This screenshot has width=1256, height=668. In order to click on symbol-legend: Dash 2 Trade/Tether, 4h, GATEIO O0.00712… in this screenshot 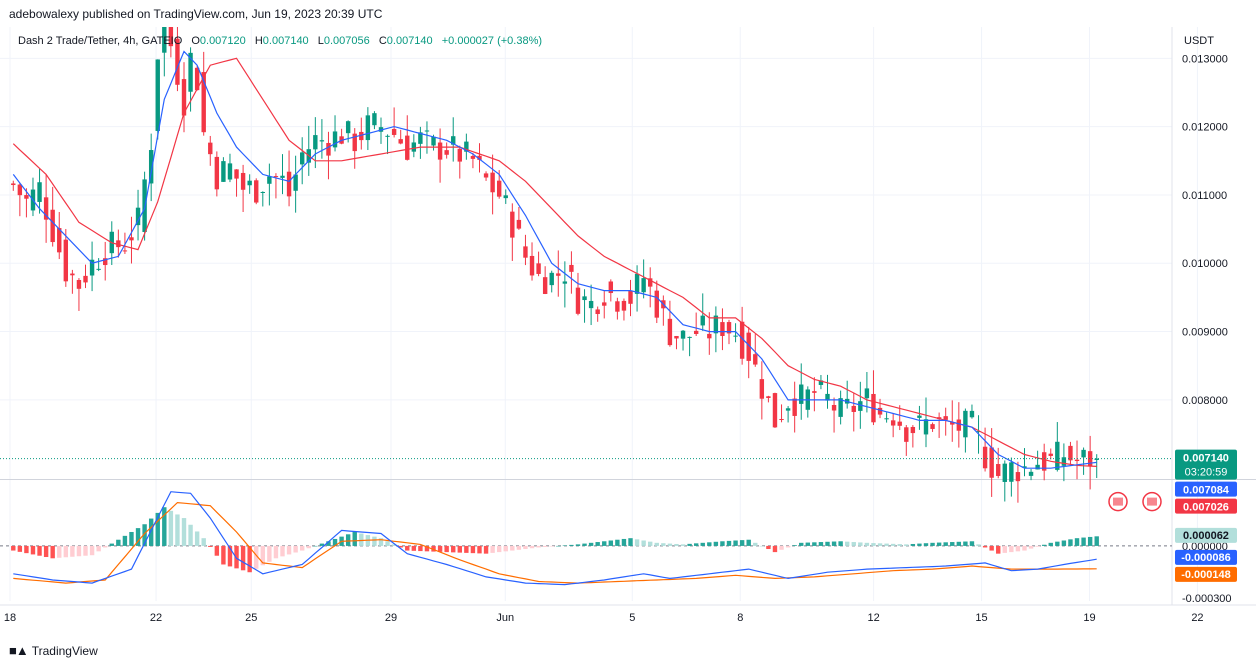, I will do `click(280, 41)`.